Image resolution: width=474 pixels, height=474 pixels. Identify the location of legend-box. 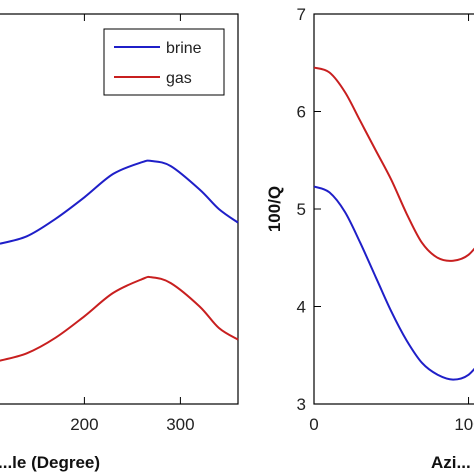
(164, 62).